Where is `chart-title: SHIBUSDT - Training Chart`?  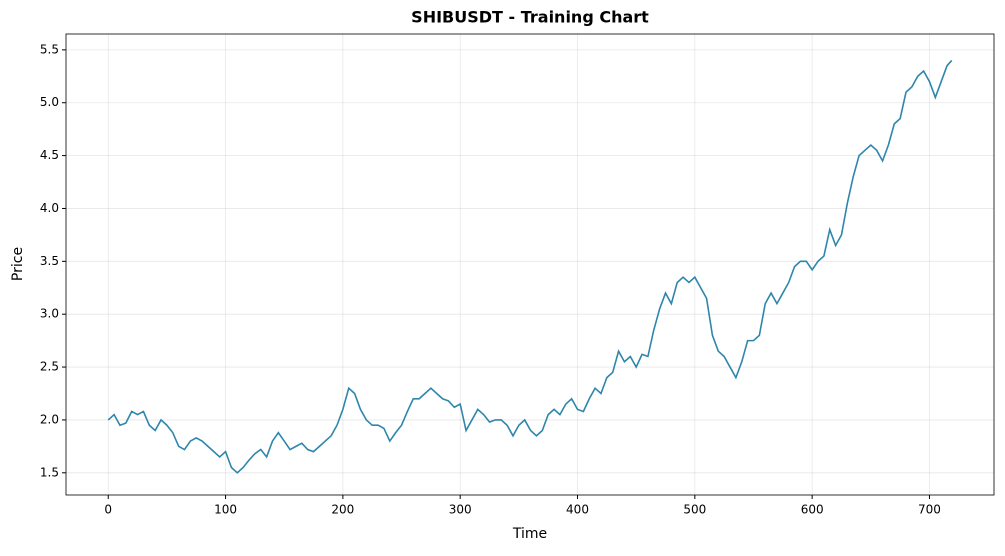 chart-title: SHIBUSDT - Training Chart is located at coordinates (530, 17).